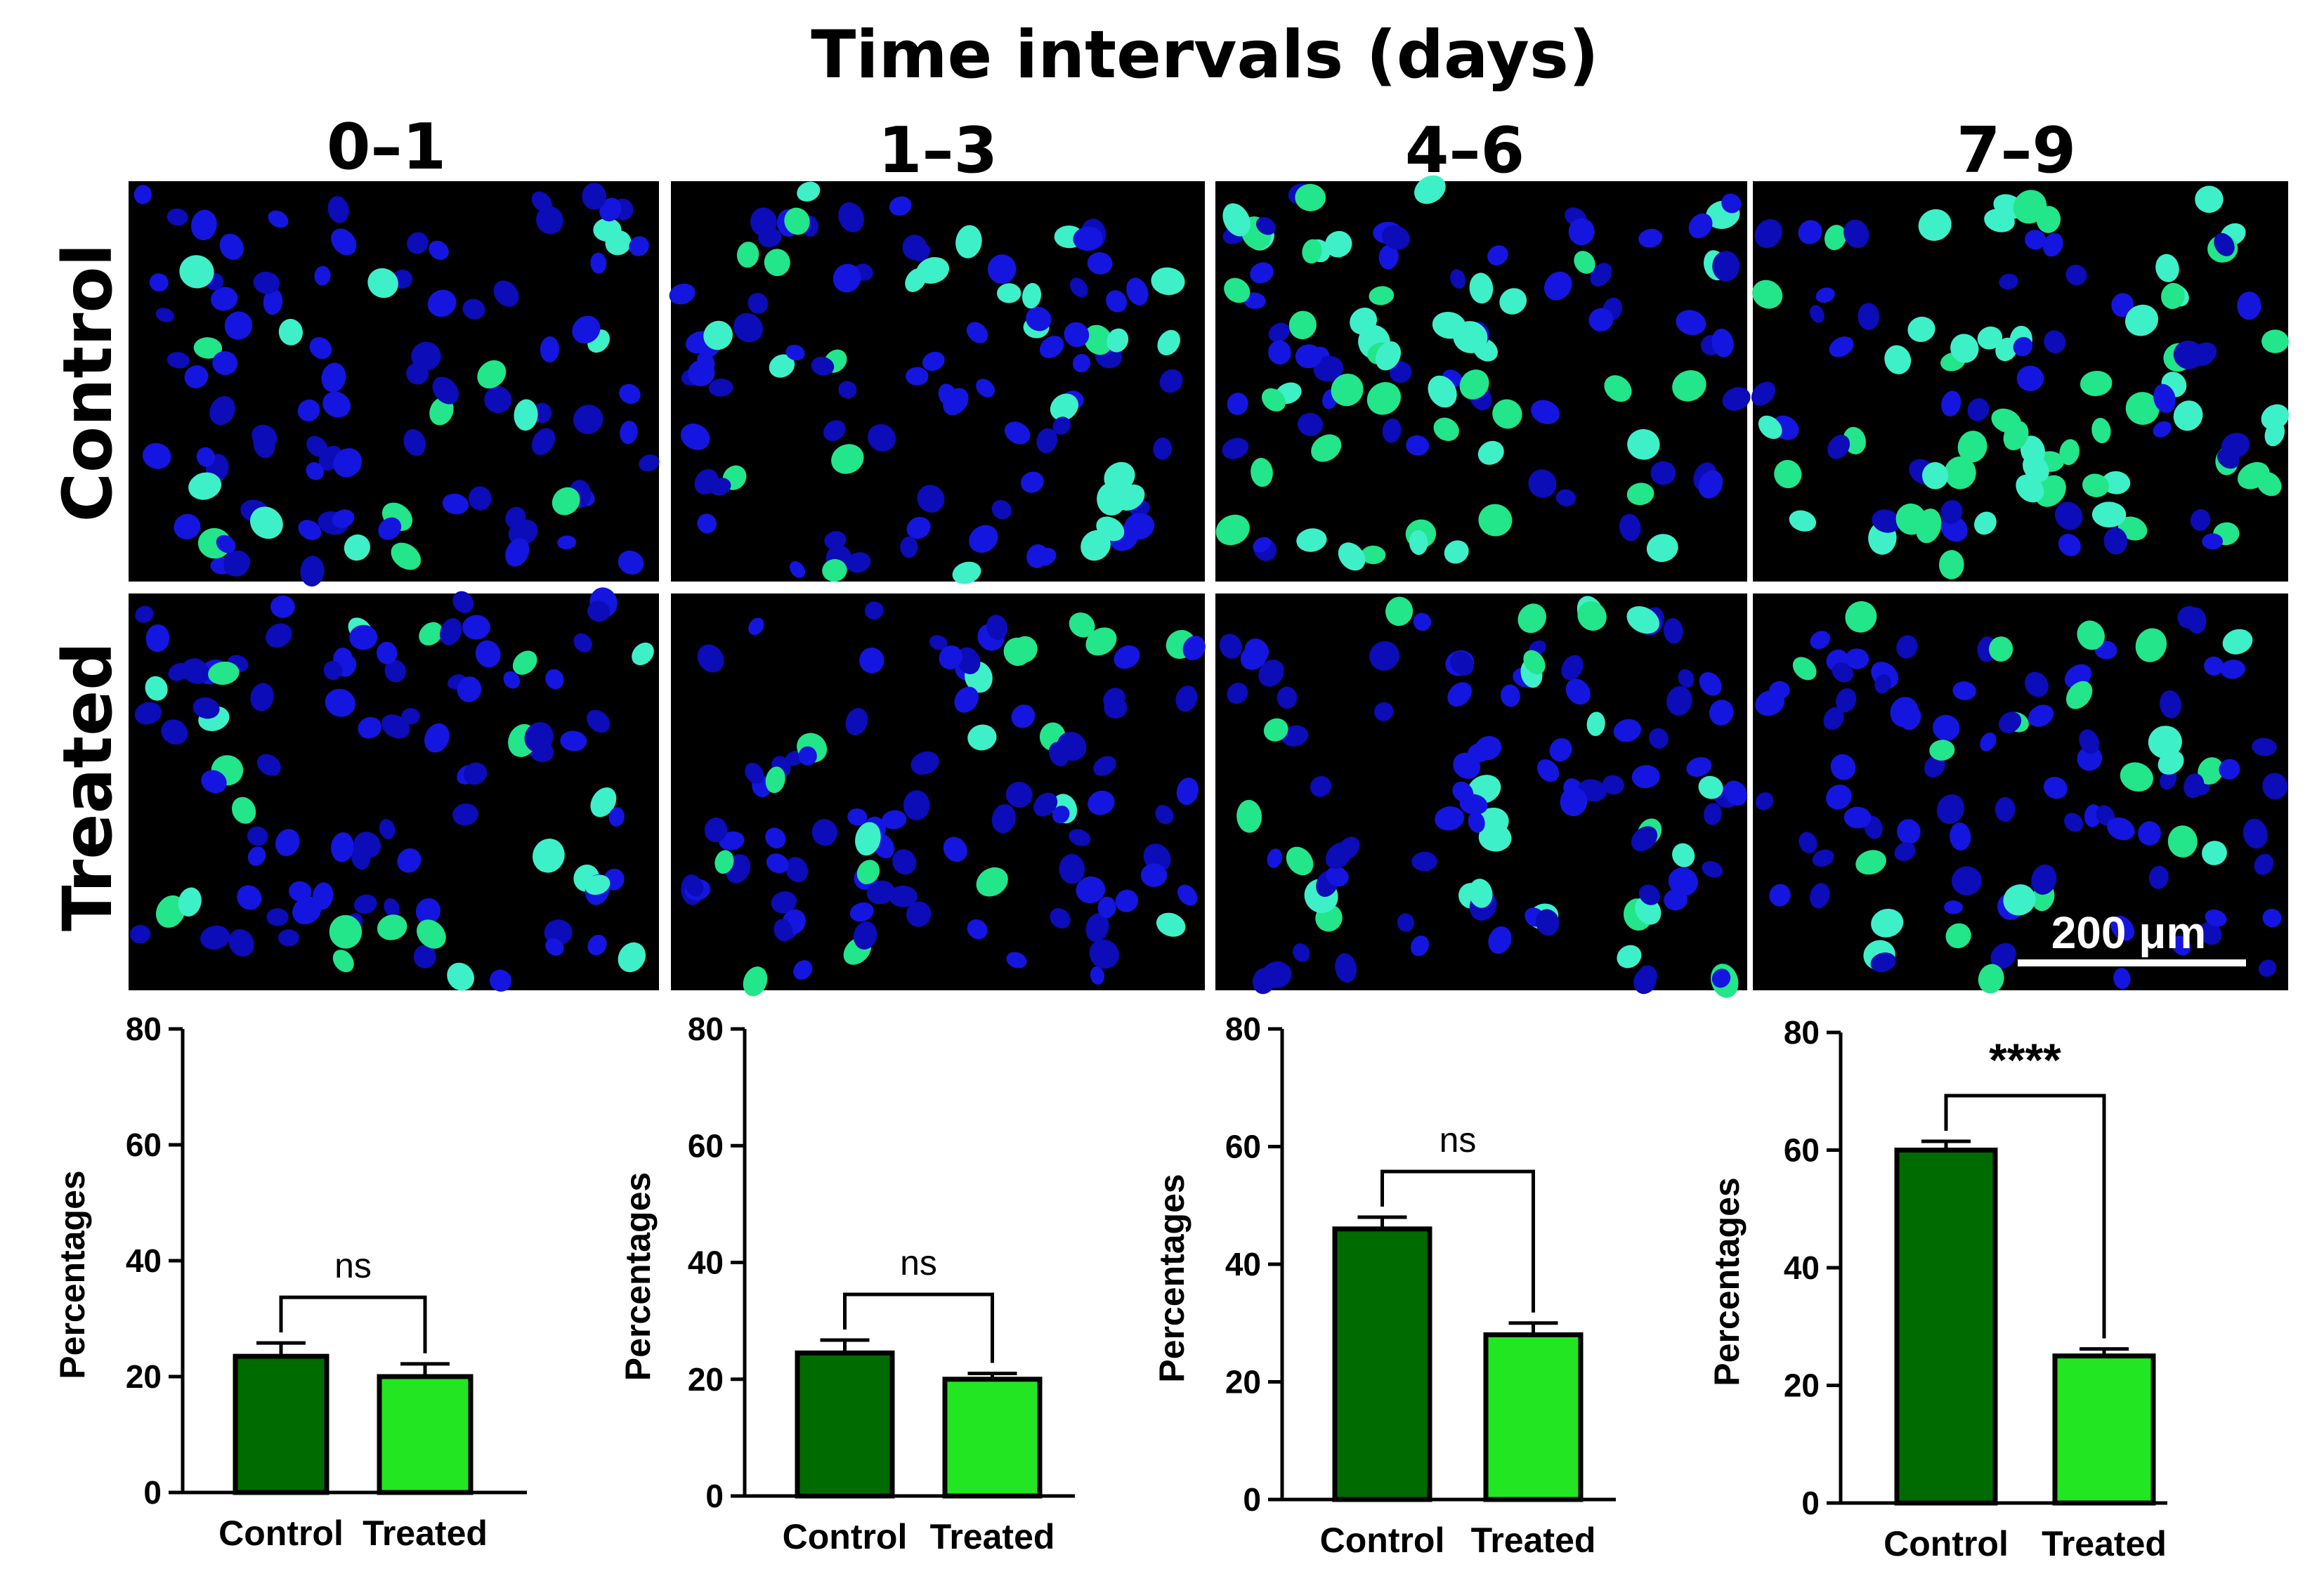  What do you see at coordinates (353, 1324) in the screenshot?
I see `significance-bracket` at bounding box center [353, 1324].